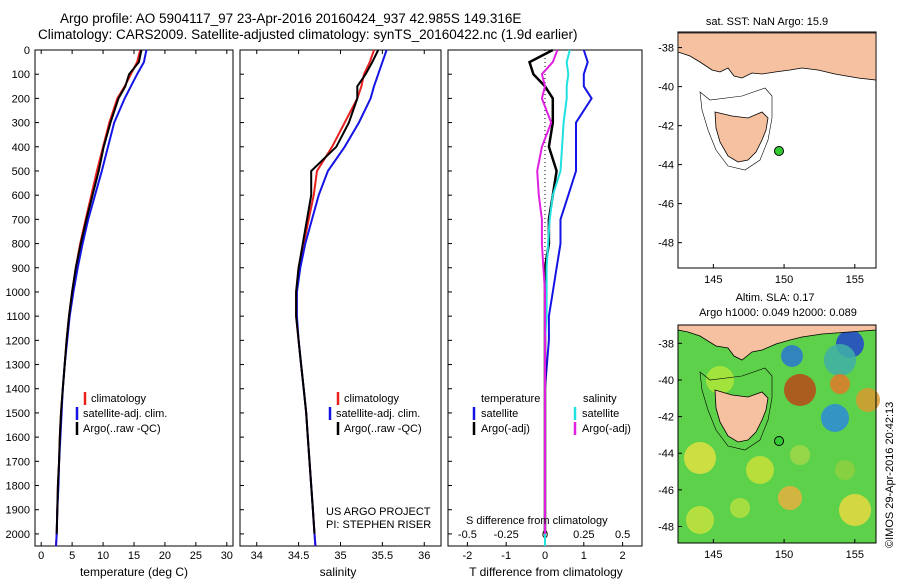  Describe the element at coordinates (382, 556) in the screenshot. I see `x-tick-label: 35.5` at that location.